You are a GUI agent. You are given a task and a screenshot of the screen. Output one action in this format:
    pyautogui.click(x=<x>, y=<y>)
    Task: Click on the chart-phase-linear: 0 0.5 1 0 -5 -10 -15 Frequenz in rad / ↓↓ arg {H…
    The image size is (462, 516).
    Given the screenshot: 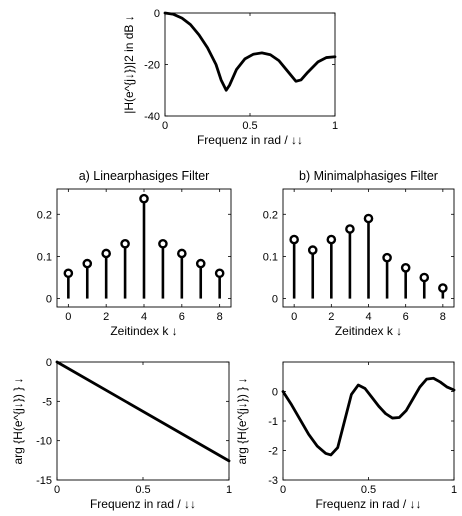 What is the action you would take?
    pyautogui.click(x=121, y=434)
    